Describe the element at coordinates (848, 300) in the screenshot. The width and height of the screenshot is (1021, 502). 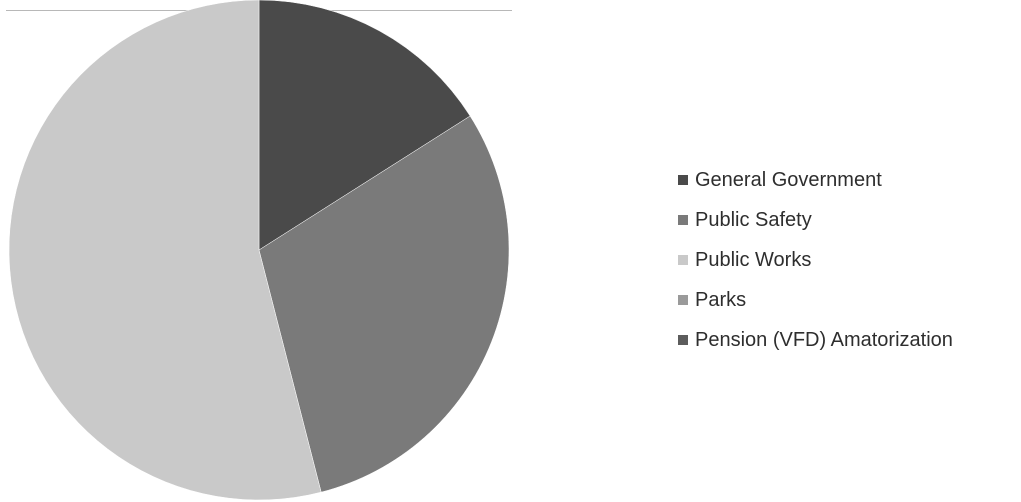
I see `legend-item-parks: Parks` at that location.